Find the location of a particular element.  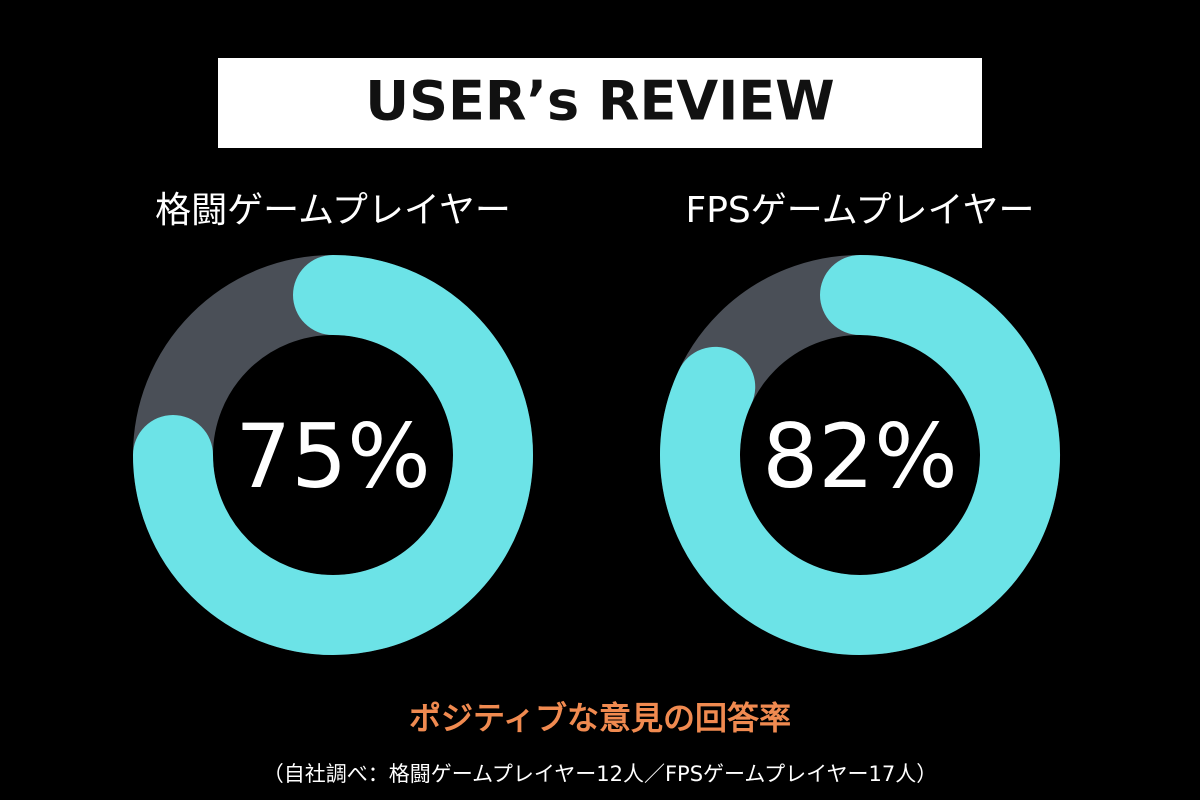

caption: ポジティブな意見の回答率 is located at coordinates (600, 718).